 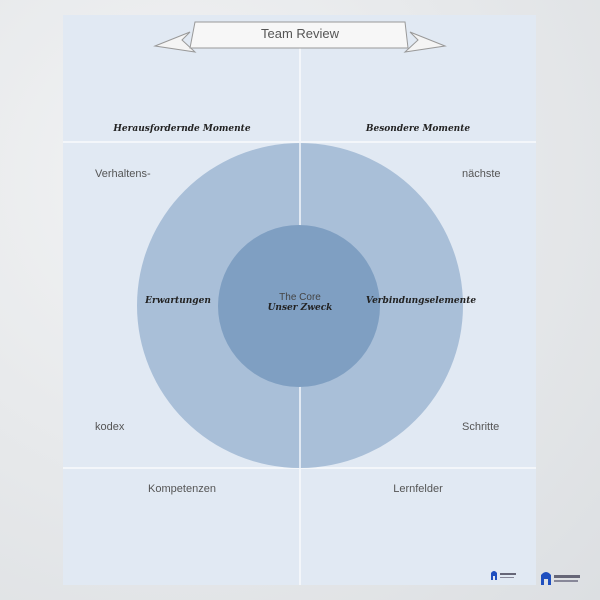 What do you see at coordinates (503, 575) in the screenshot?
I see `logo-small` at bounding box center [503, 575].